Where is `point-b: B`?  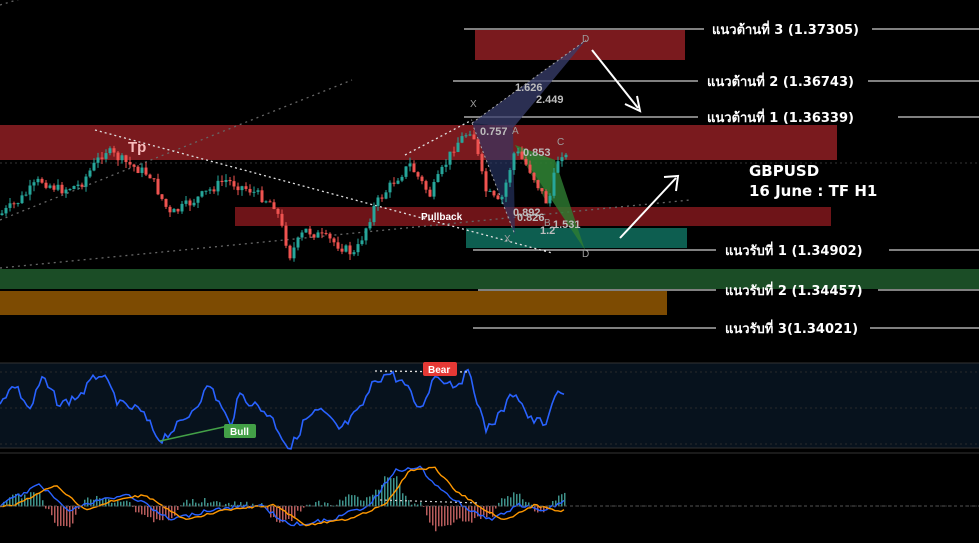
point-b: B is located at coordinates (547, 223).